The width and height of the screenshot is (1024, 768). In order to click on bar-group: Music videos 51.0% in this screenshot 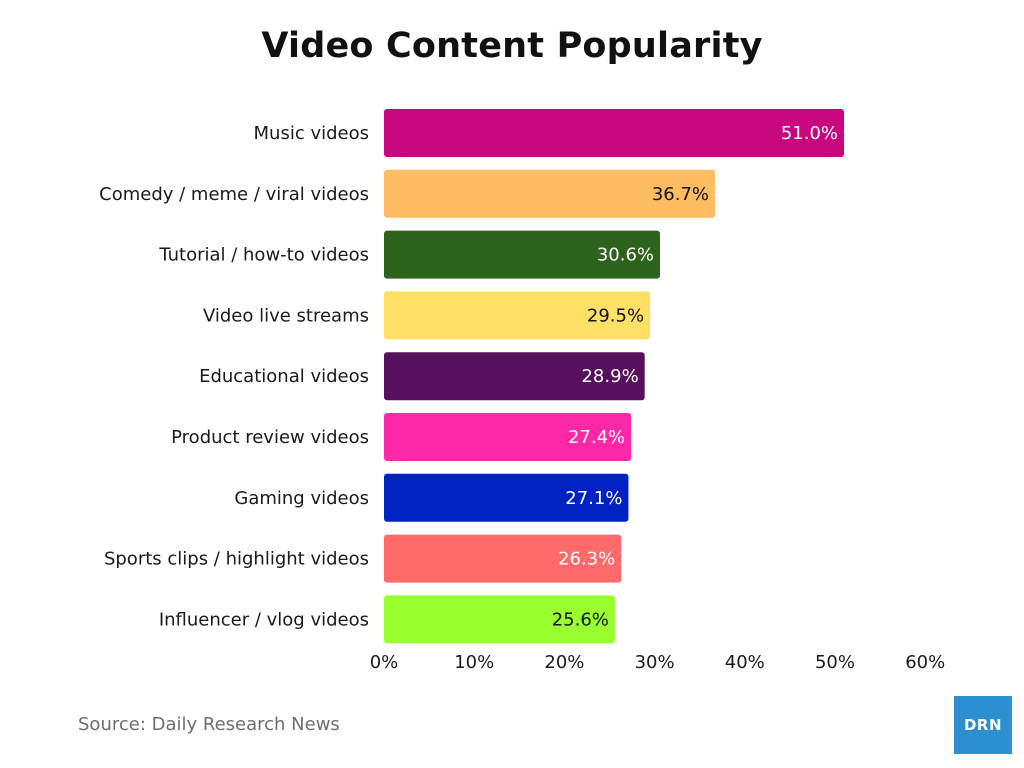, I will do `click(549, 133)`.